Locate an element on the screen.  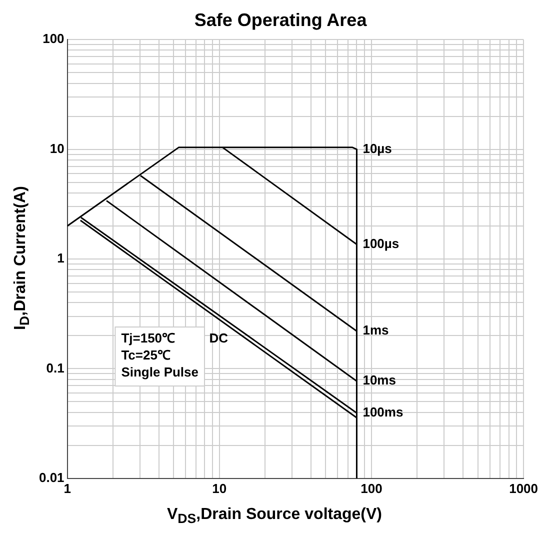
y-tick-label: 0.1 is located at coordinates (55, 368).